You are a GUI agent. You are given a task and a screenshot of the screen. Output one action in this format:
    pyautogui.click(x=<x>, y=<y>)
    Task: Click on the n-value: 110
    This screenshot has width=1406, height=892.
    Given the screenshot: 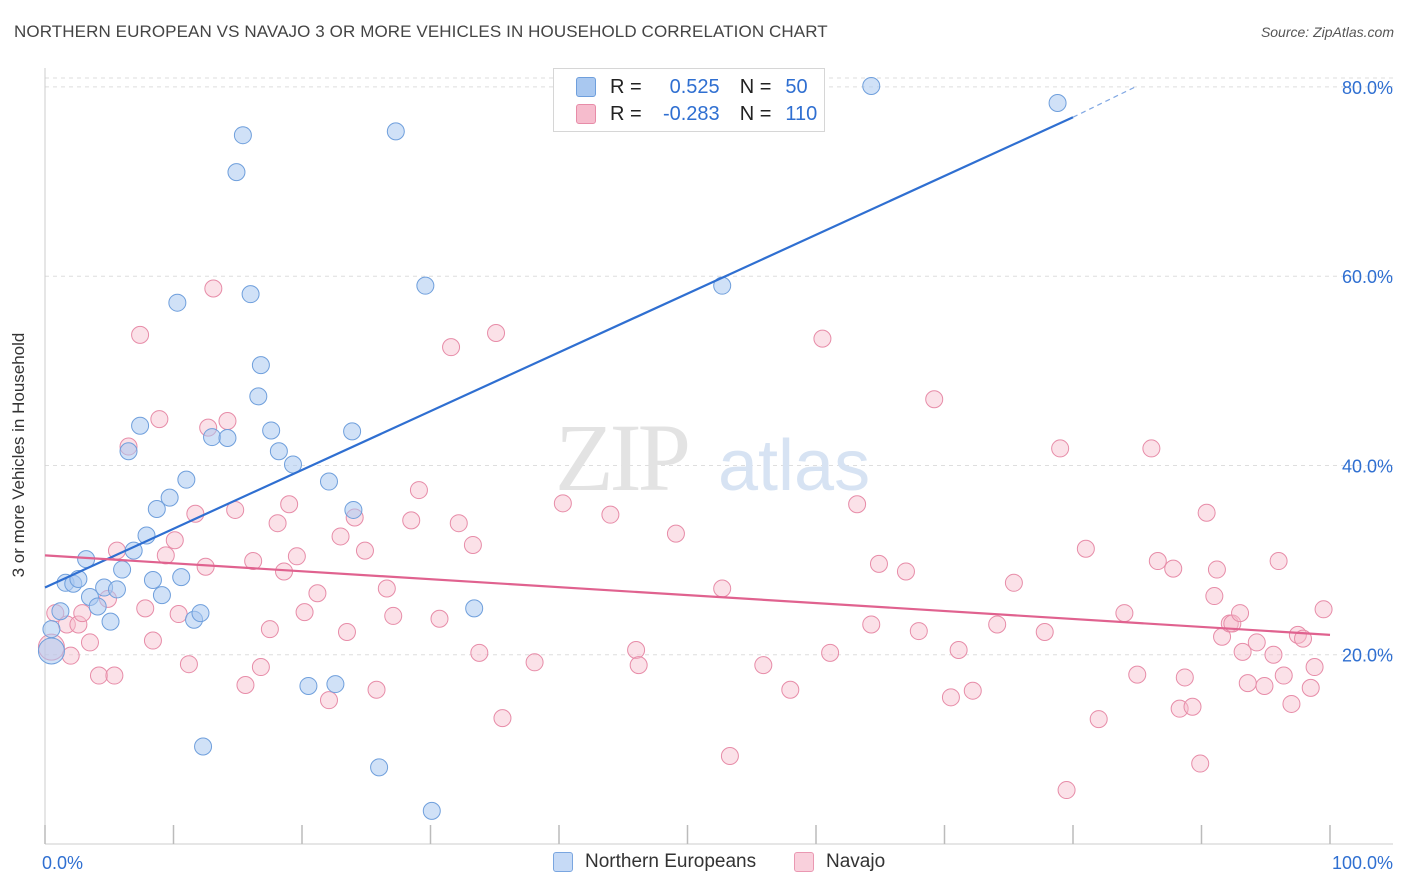 What is the action you would take?
    pyautogui.click(x=801, y=113)
    